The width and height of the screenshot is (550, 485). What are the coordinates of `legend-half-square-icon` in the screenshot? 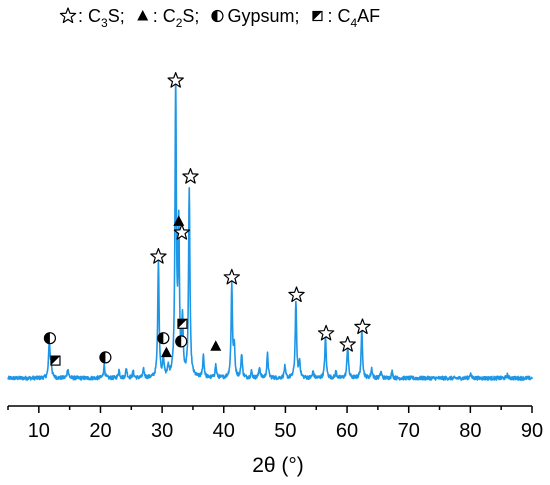 It's located at (317, 16).